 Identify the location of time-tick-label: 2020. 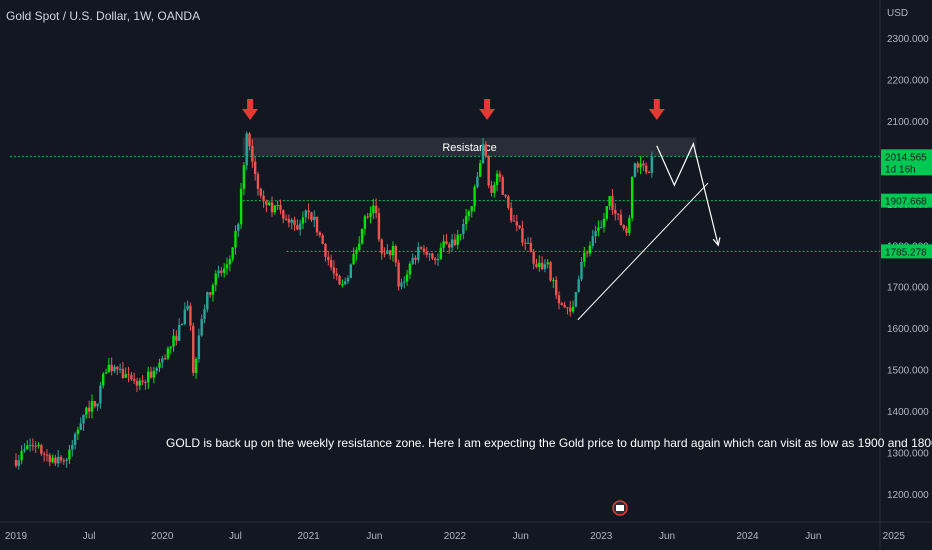
(162, 536).